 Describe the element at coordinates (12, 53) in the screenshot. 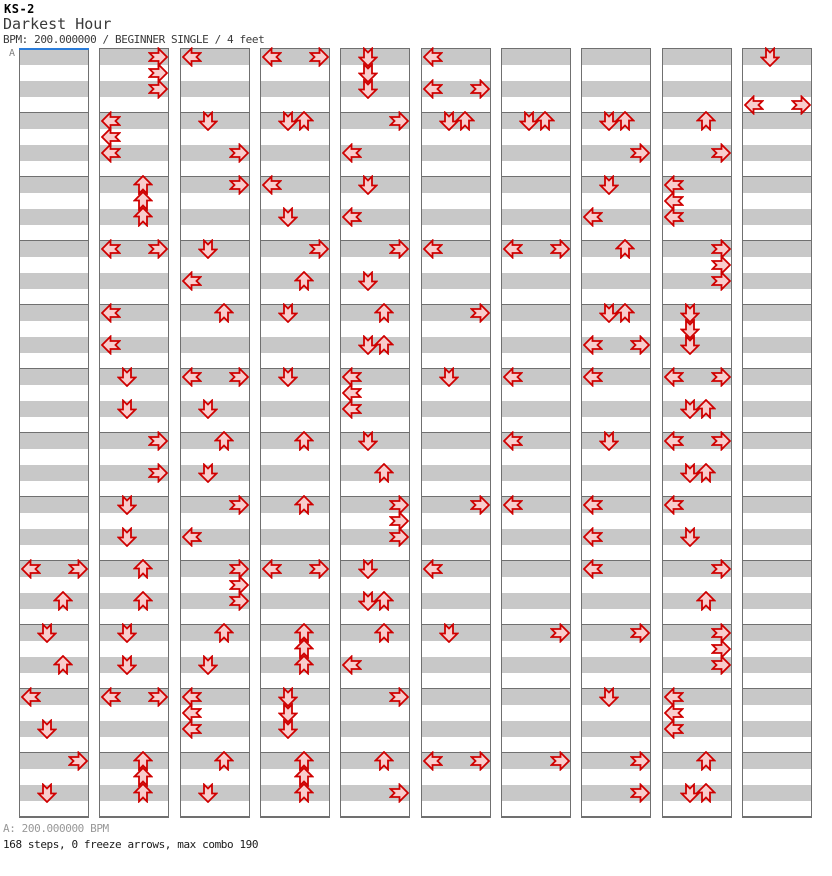

I see `bpm-marker-label: A` at that location.